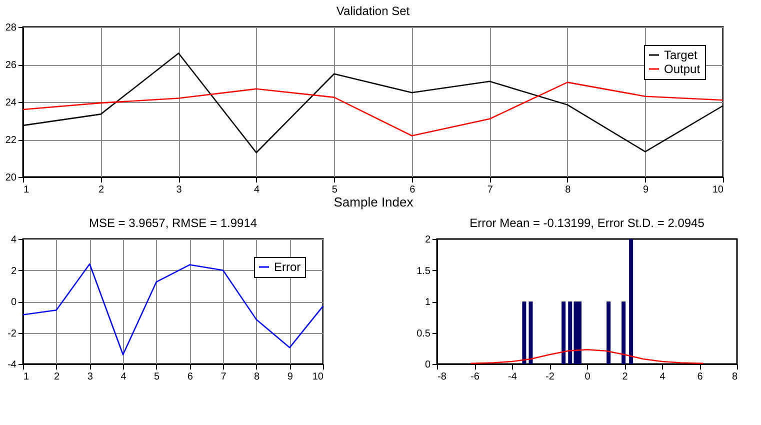 The image size is (761, 425). I want to click on y-tick-label: 1, so click(427, 302).